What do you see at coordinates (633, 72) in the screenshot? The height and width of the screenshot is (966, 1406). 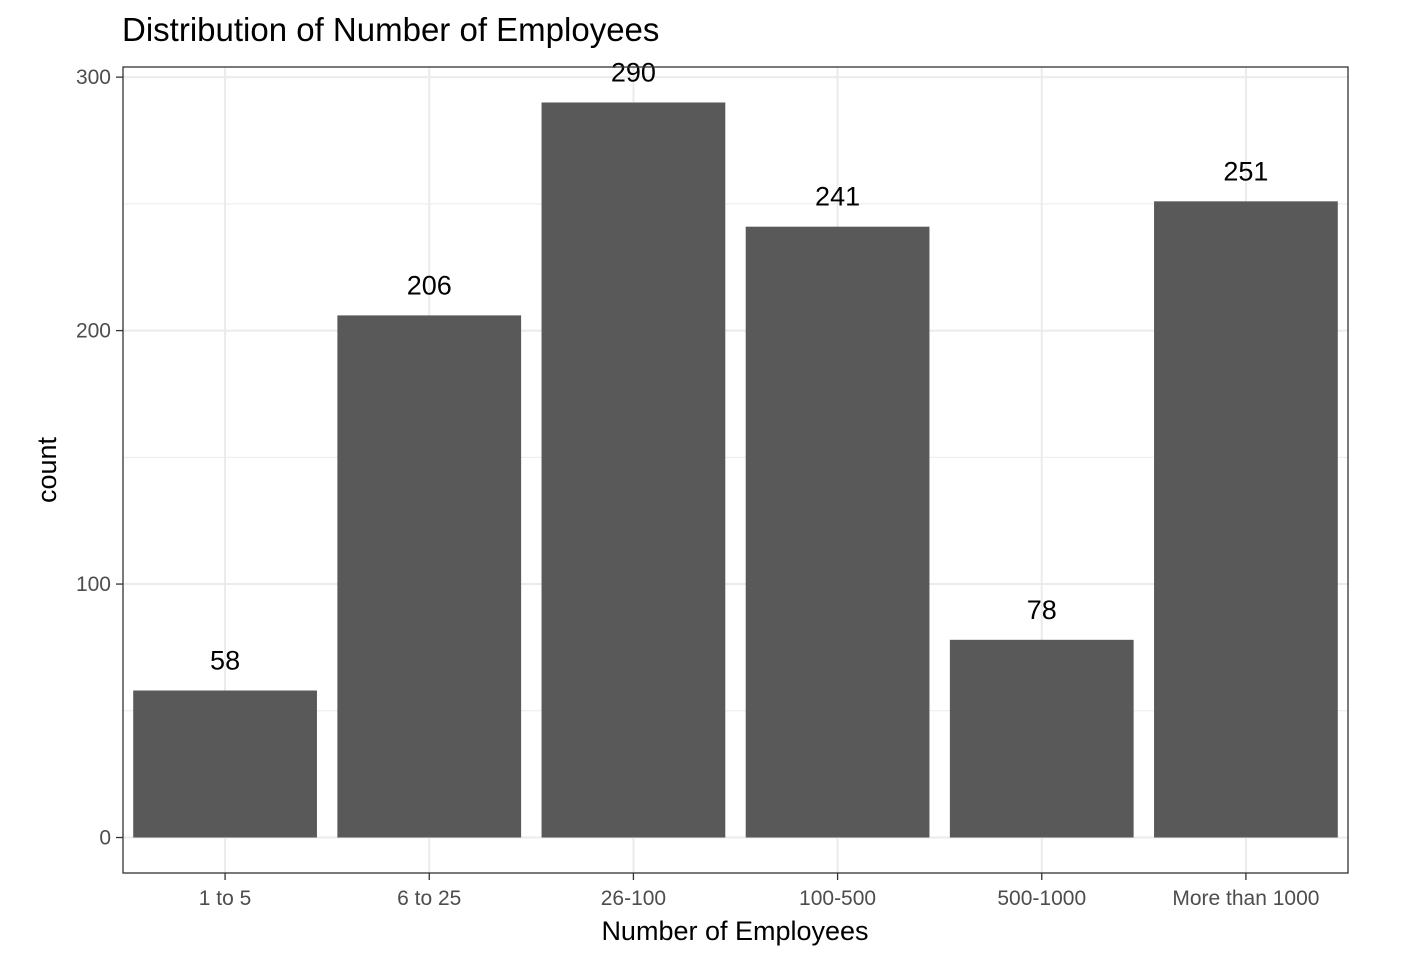 I see `data-label-2: 290` at bounding box center [633, 72].